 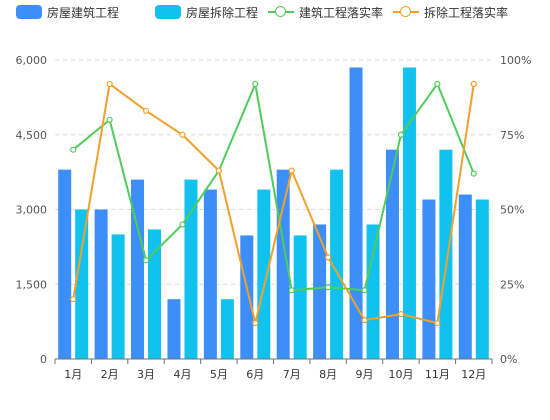 What do you see at coordinates (466, 12) in the screenshot?
I see `legend-label-demolition-rate: 拆除工程落实率` at bounding box center [466, 12].